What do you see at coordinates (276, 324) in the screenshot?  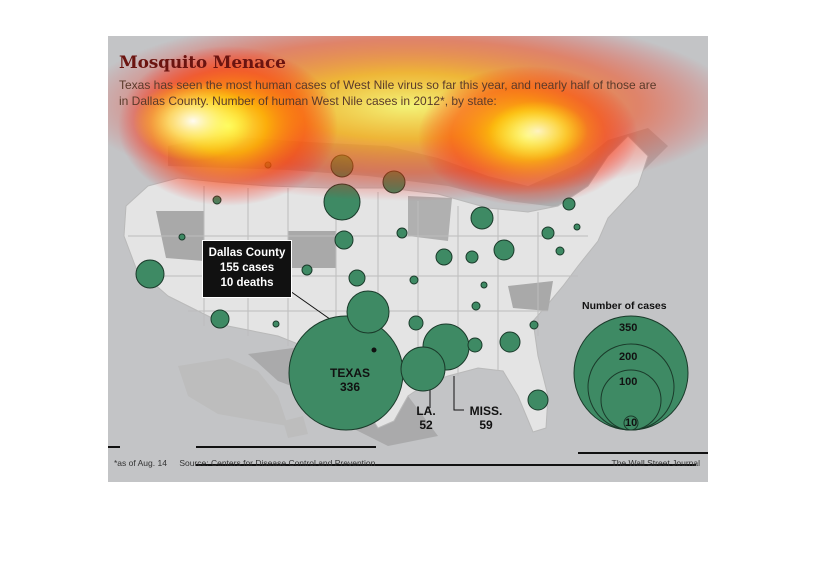 I see `bubble-new-mexico` at bounding box center [276, 324].